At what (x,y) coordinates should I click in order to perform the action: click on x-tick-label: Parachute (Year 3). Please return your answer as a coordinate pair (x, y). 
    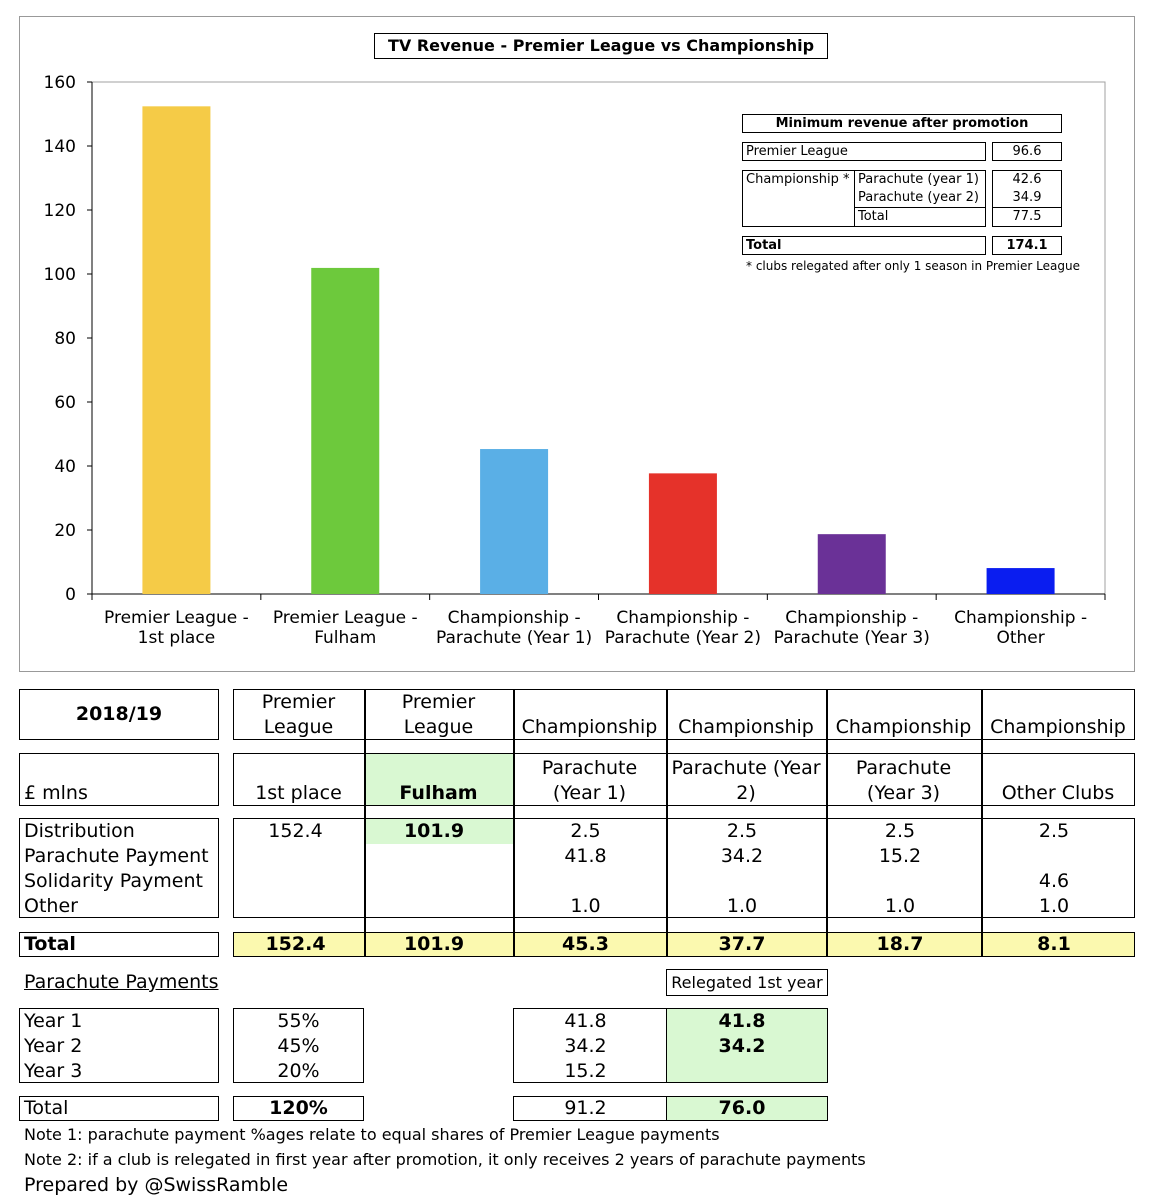
    Looking at the image, I should click on (852, 638).